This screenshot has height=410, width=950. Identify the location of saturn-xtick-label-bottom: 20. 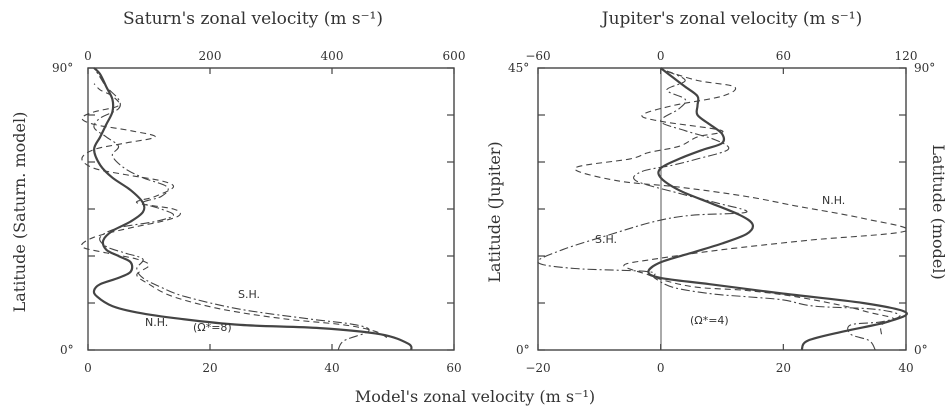
(209, 368).